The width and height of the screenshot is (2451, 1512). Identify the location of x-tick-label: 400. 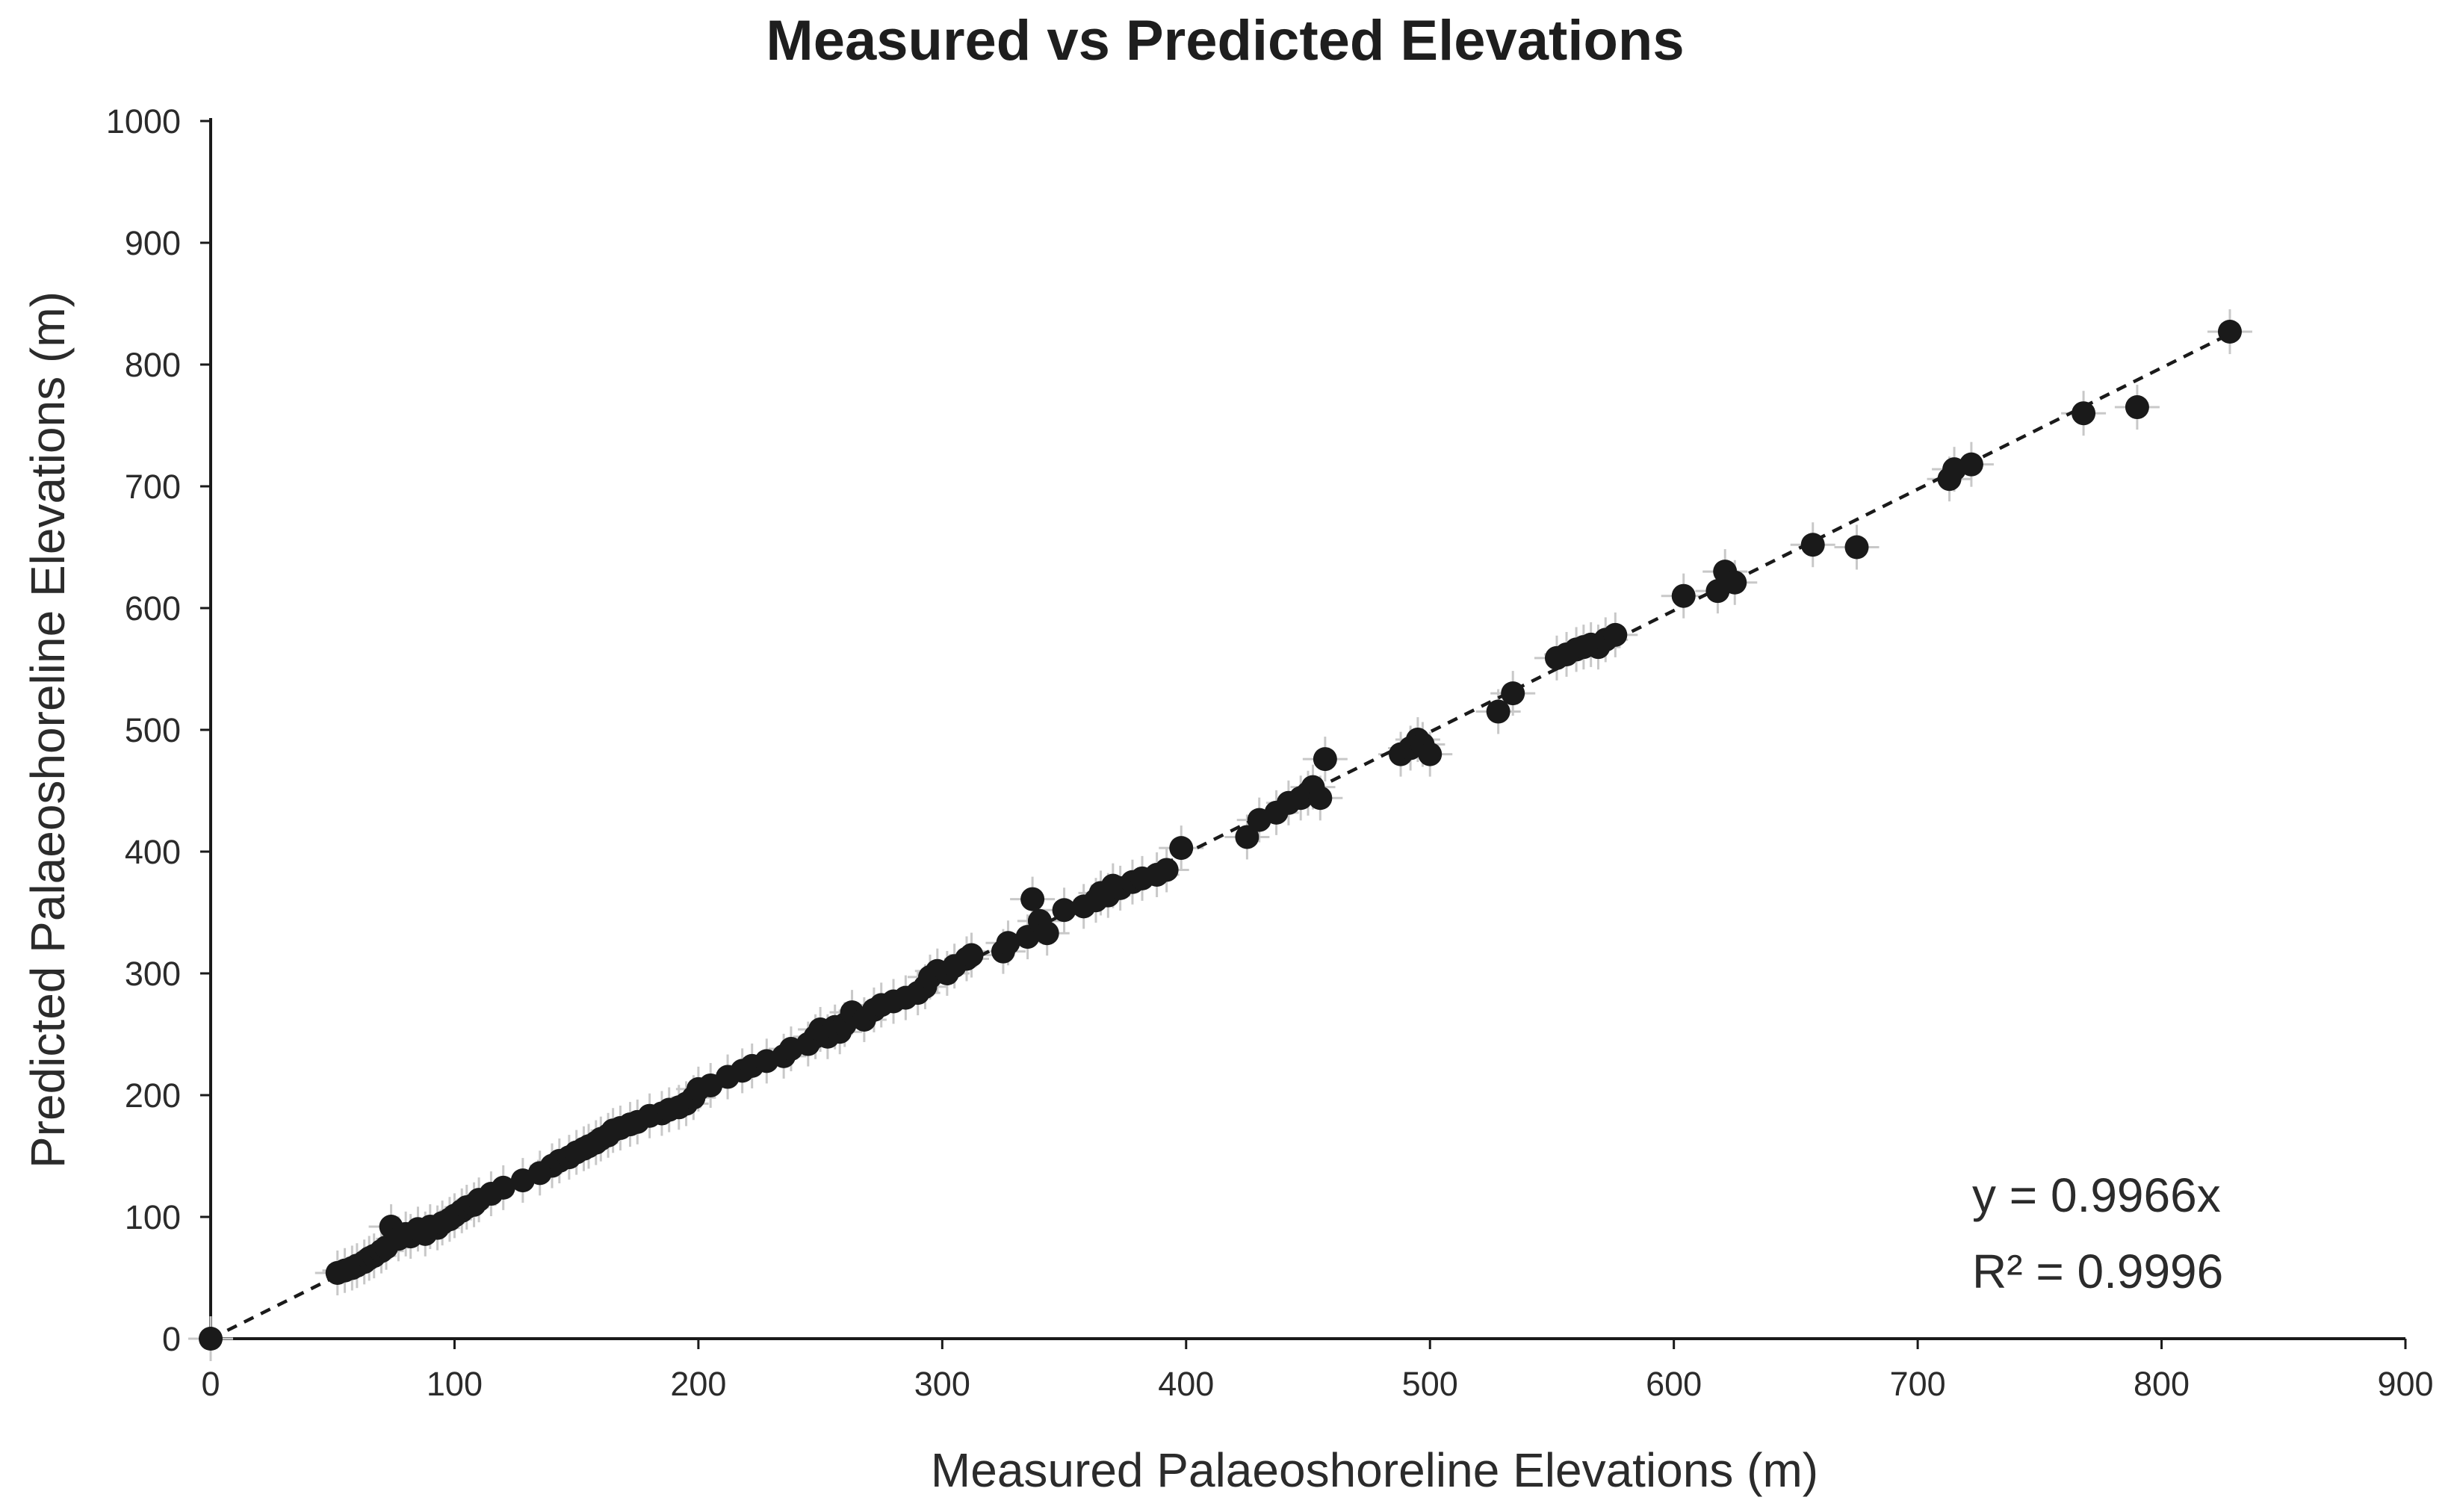
(1186, 1384).